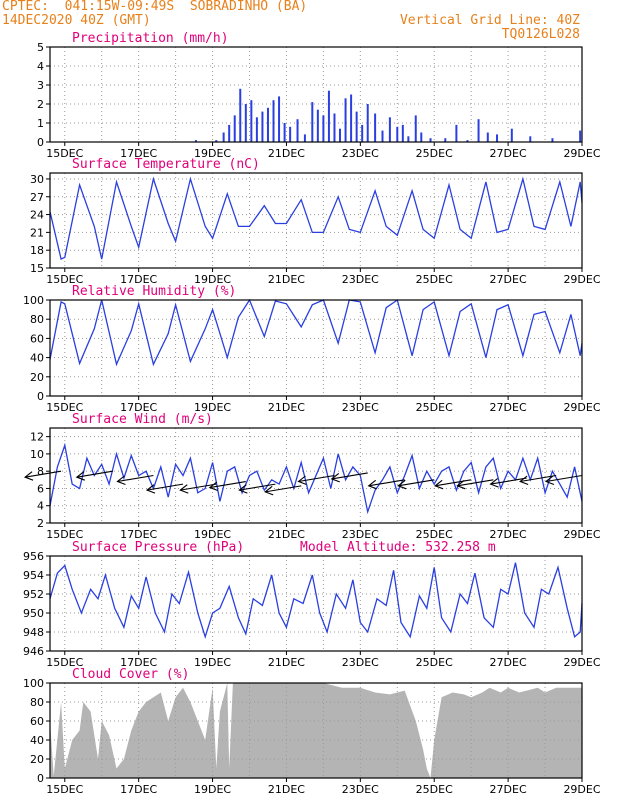 This screenshot has width=618, height=800. I want to click on y-tick-label: 100, so click(33, 683).